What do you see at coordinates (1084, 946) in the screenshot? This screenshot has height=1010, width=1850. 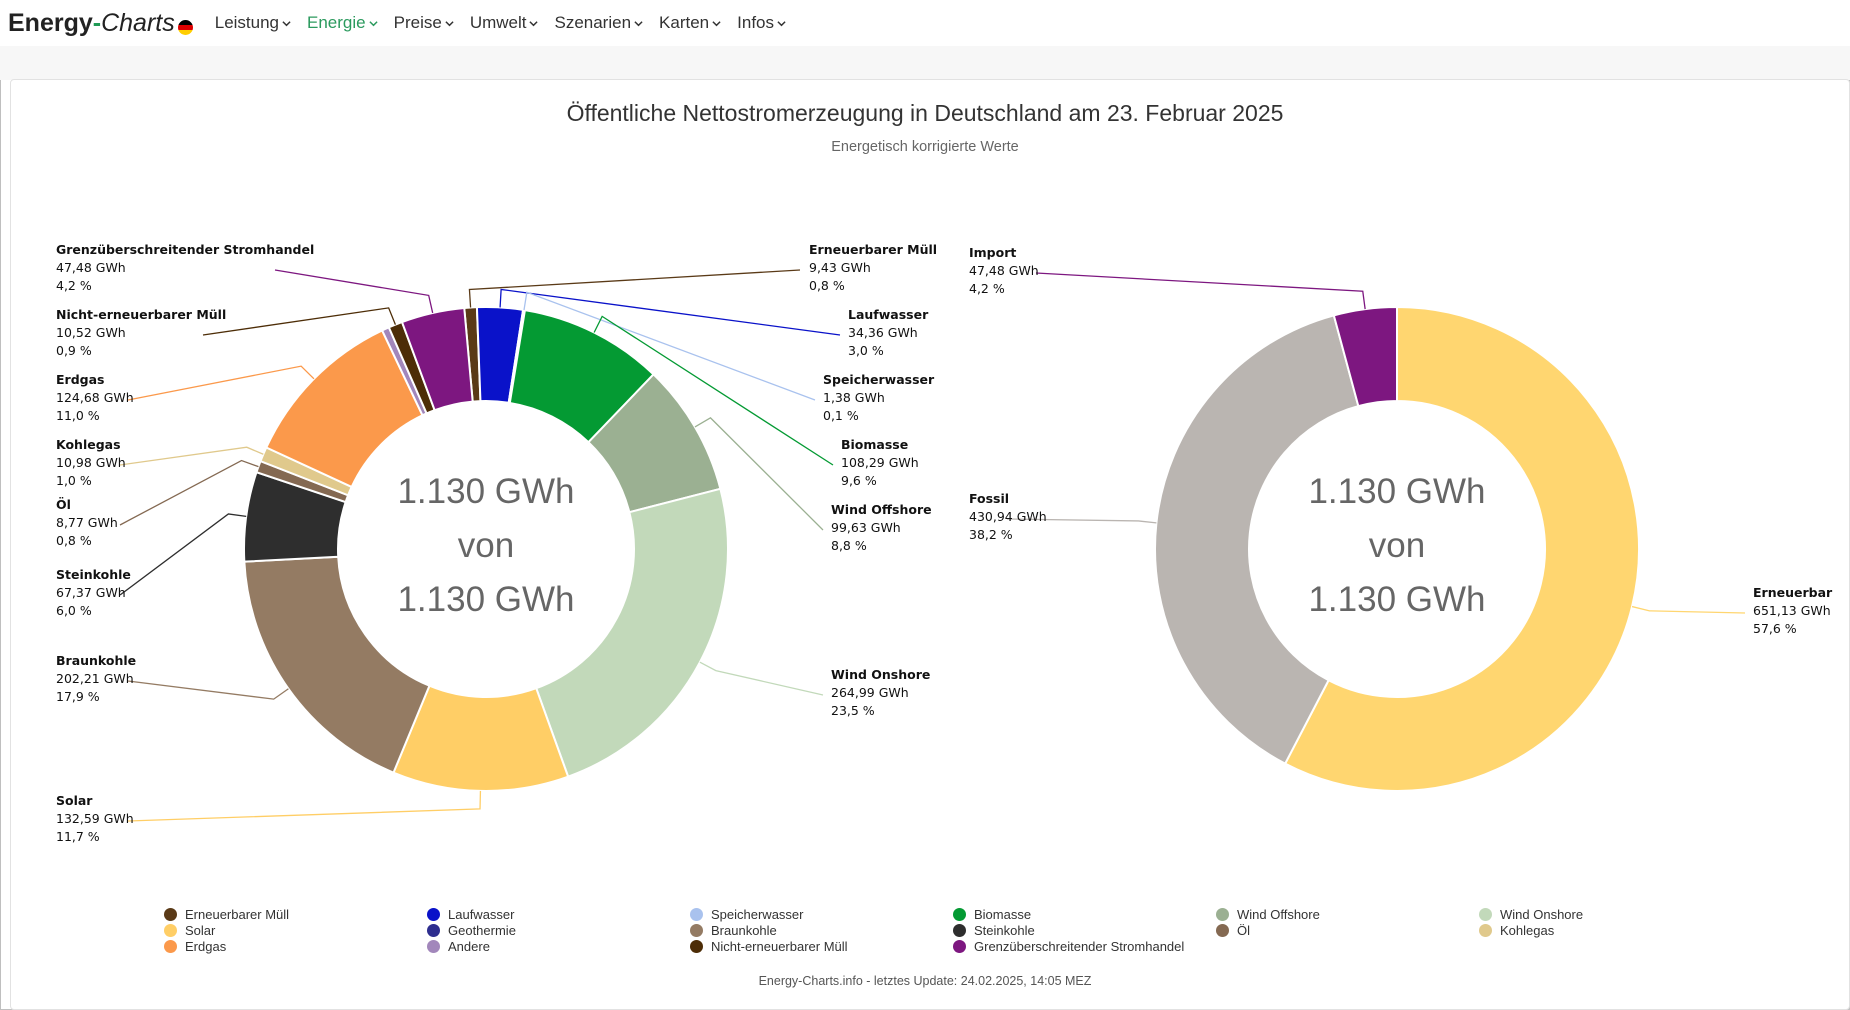 I see `legend-item: Grenzüberschreitender Stromhandel` at bounding box center [1084, 946].